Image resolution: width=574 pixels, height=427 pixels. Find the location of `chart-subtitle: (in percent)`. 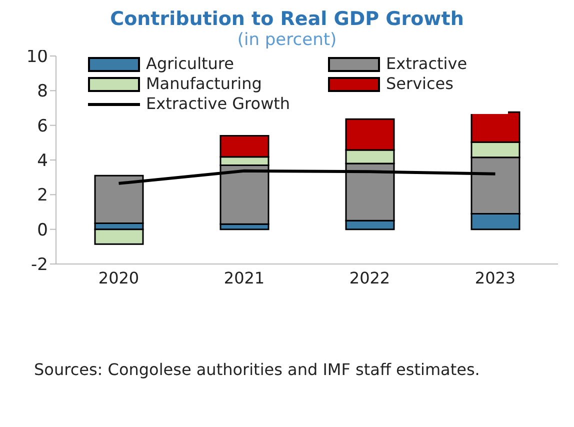

chart-subtitle: (in percent) is located at coordinates (287, 40).